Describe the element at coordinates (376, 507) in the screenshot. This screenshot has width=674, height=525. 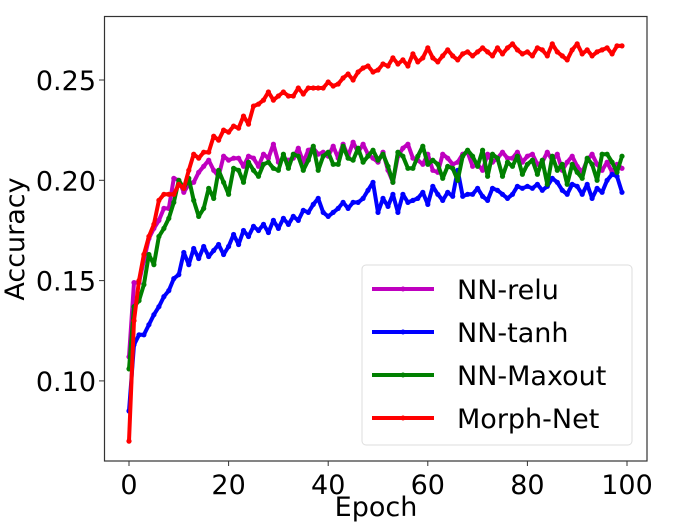
I see `x-axis-label: Epoch` at that location.